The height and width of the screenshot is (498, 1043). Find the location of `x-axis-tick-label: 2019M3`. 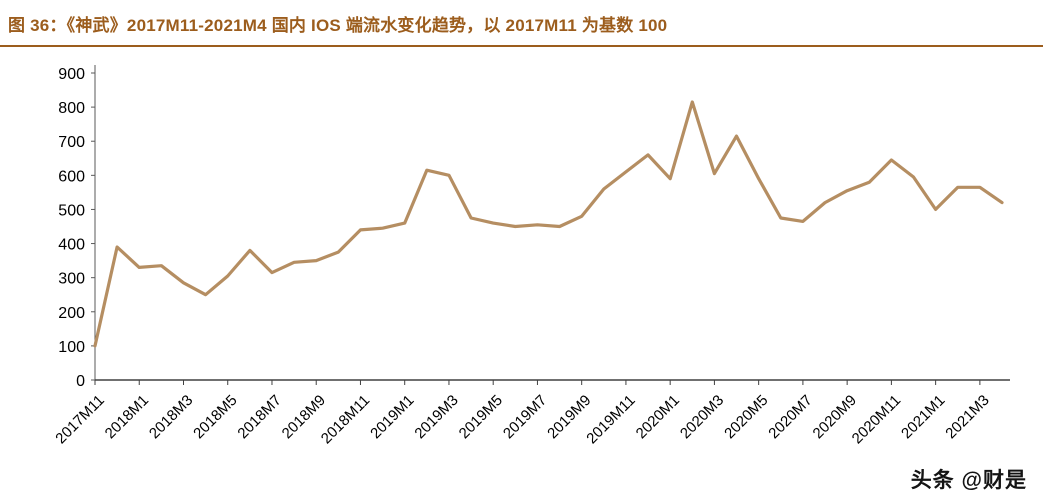

x-axis-tick-label: 2019M3 is located at coordinates (436, 417).